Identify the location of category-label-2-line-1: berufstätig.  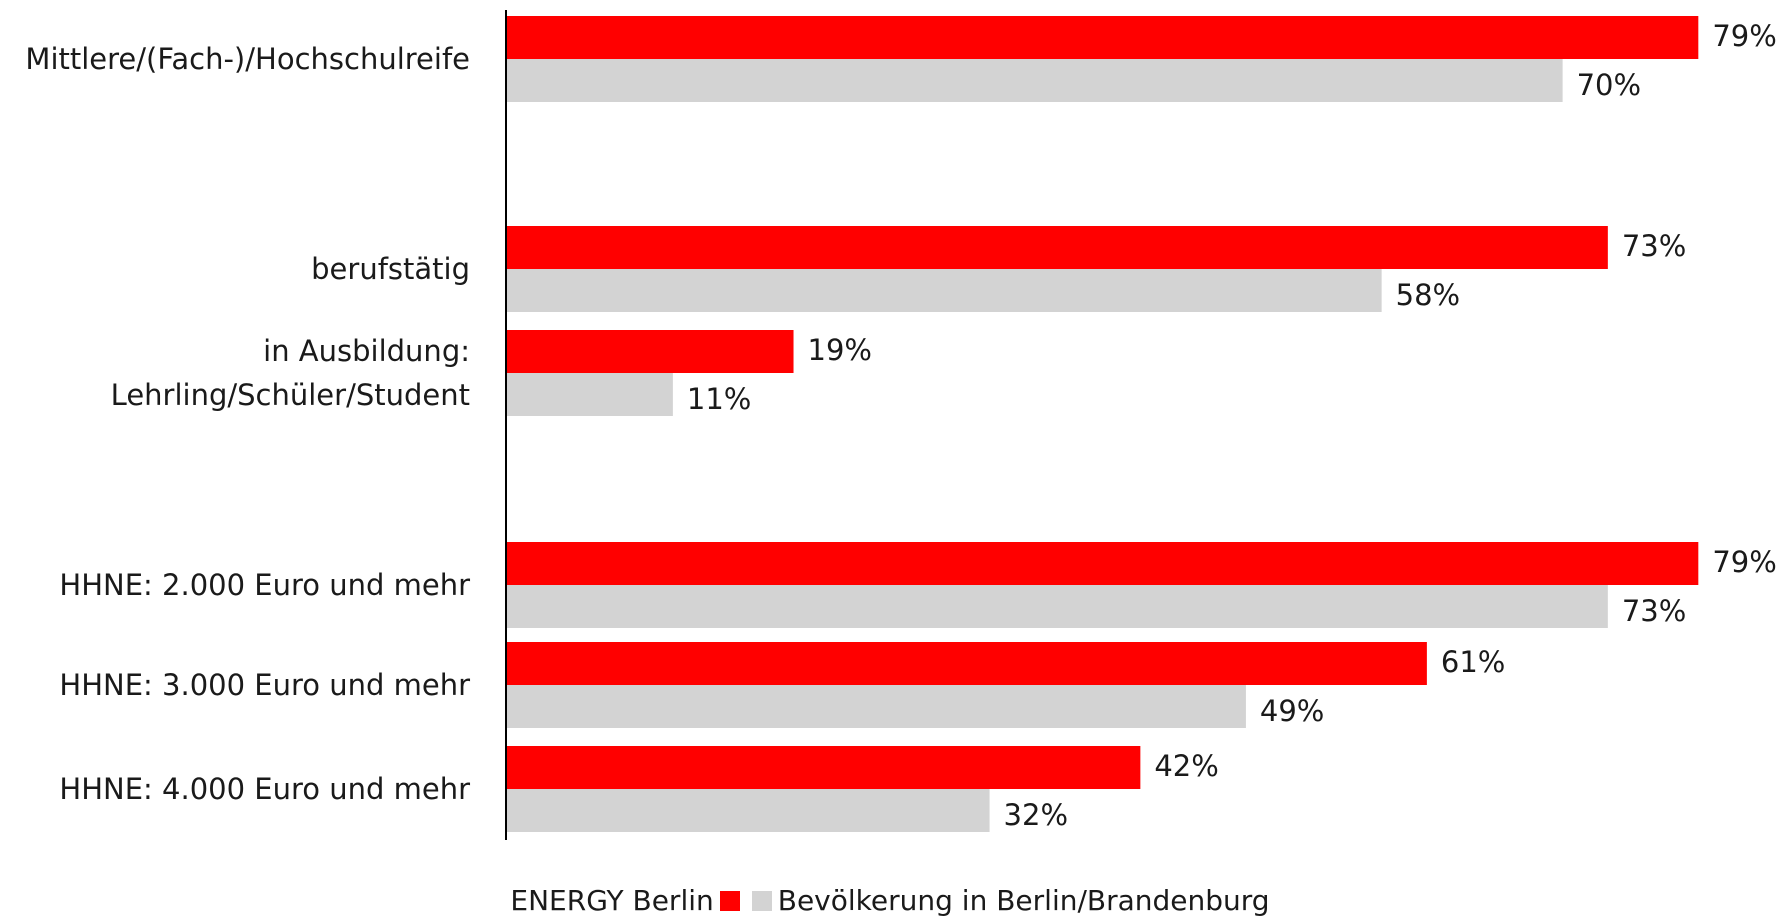
(390, 269).